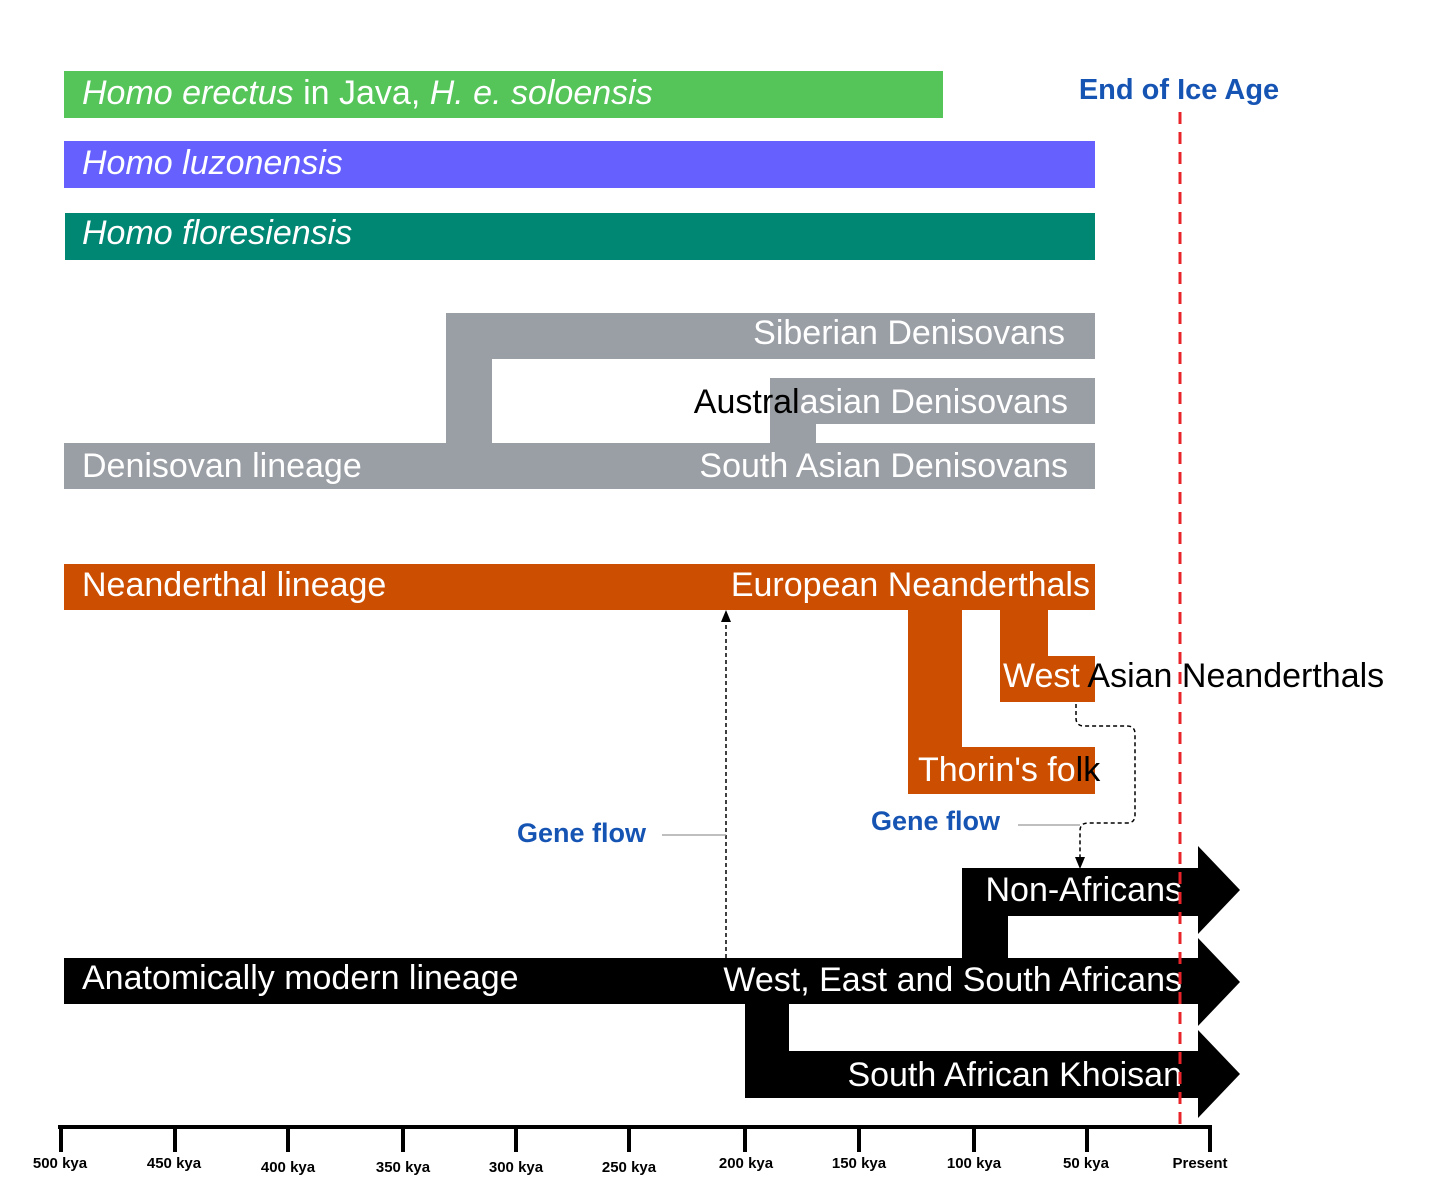 Image resolution: width=1456 pixels, height=1204 pixels. What do you see at coordinates (582, 833) in the screenshot?
I see `gene-flow-left-label: Gene flow` at bounding box center [582, 833].